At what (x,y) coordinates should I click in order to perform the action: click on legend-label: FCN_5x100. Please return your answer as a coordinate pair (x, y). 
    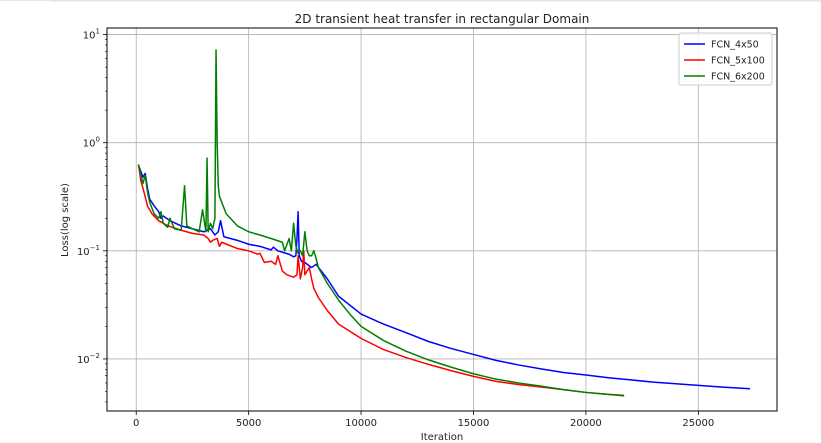
    Looking at the image, I should click on (738, 61).